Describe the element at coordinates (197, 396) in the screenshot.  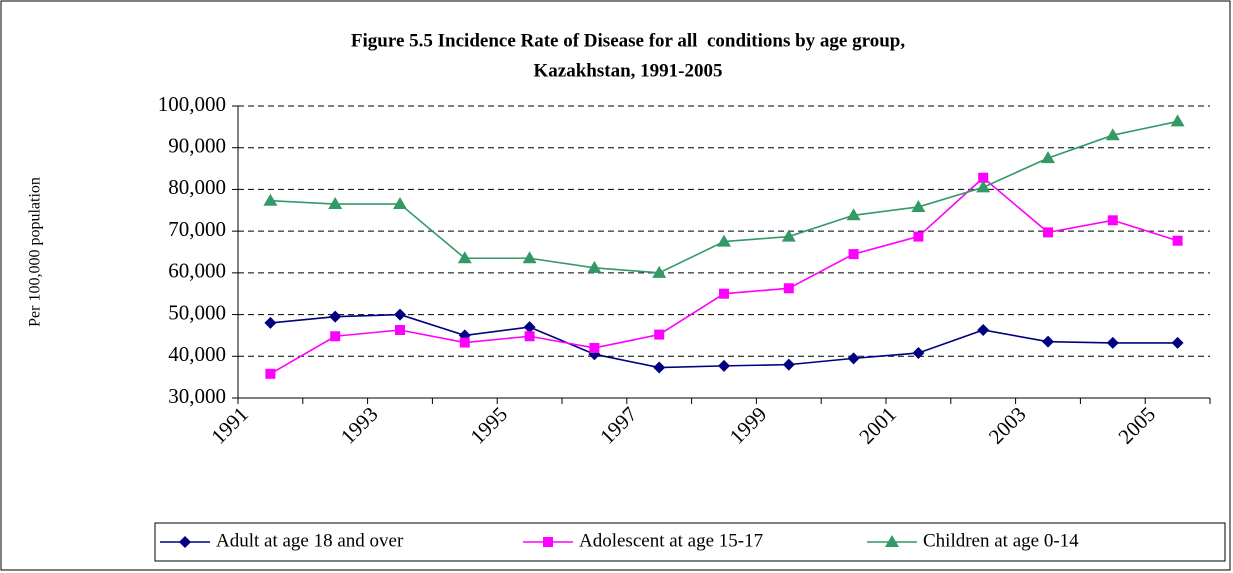
I see `y-tick-label: 30,000` at that location.